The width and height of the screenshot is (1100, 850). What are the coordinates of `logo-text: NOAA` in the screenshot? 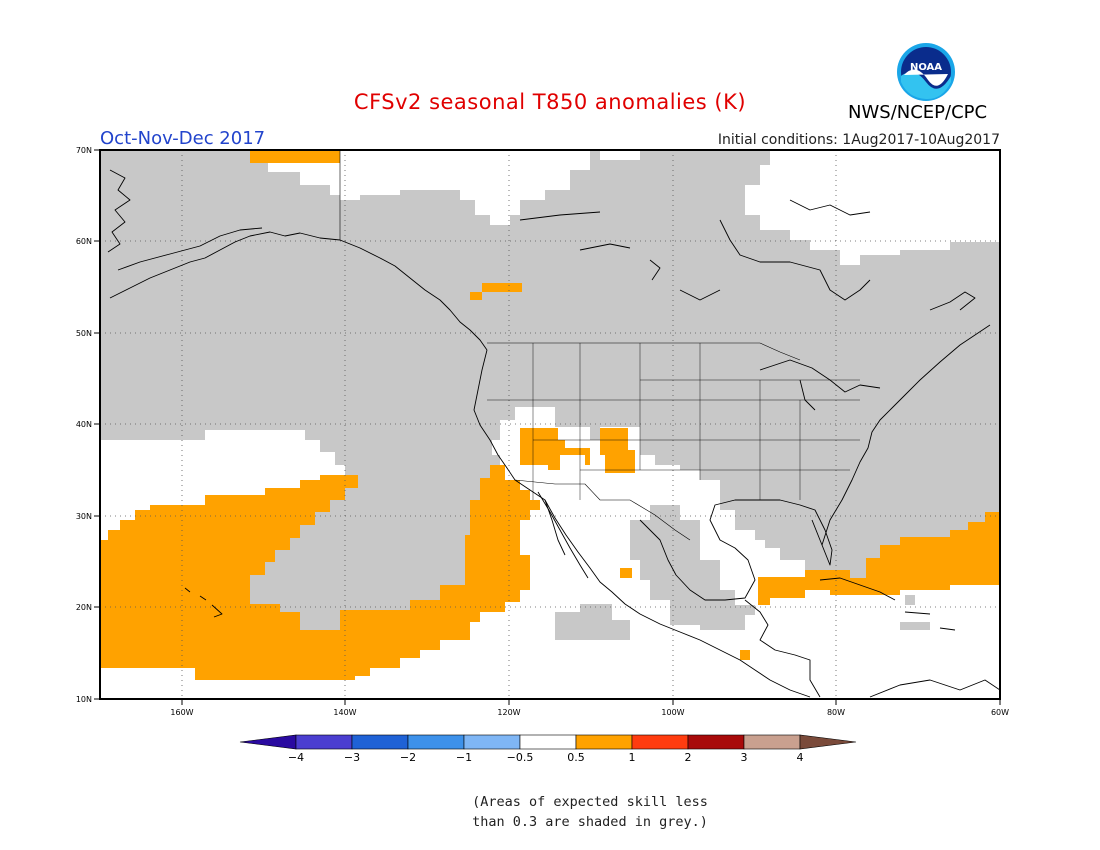 It's located at (926, 67).